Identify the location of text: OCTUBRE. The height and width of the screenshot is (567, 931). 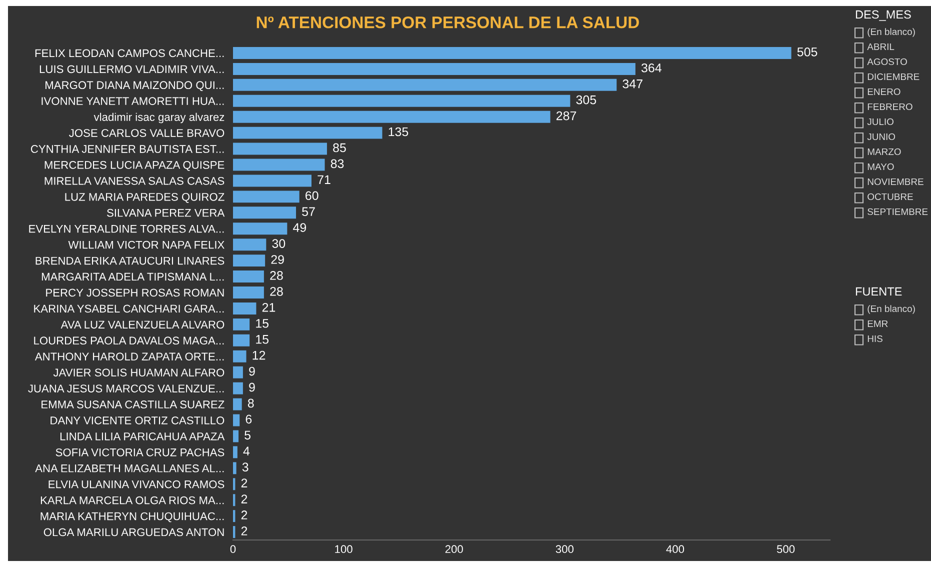
(890, 196).